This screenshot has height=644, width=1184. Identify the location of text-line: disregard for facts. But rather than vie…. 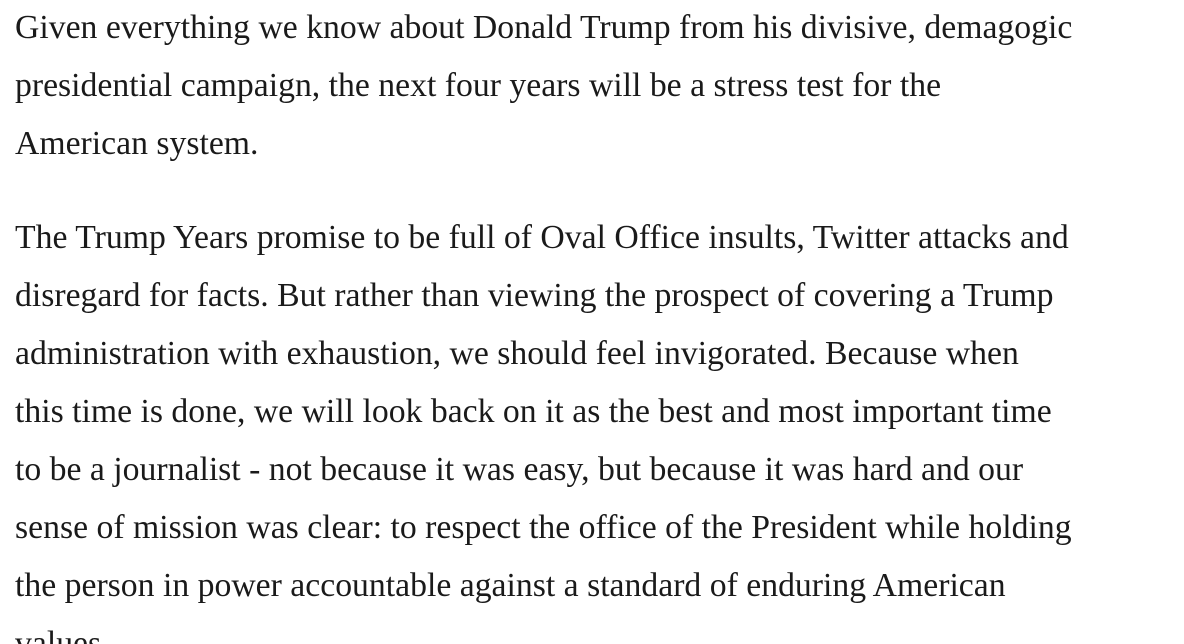
(534, 295).